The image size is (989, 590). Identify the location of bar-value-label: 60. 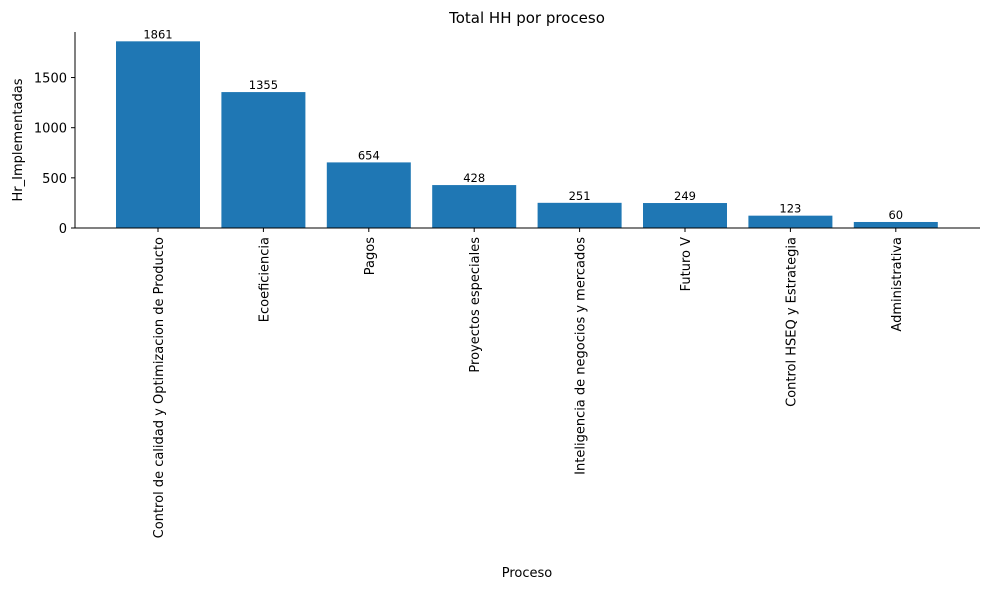
(895, 215).